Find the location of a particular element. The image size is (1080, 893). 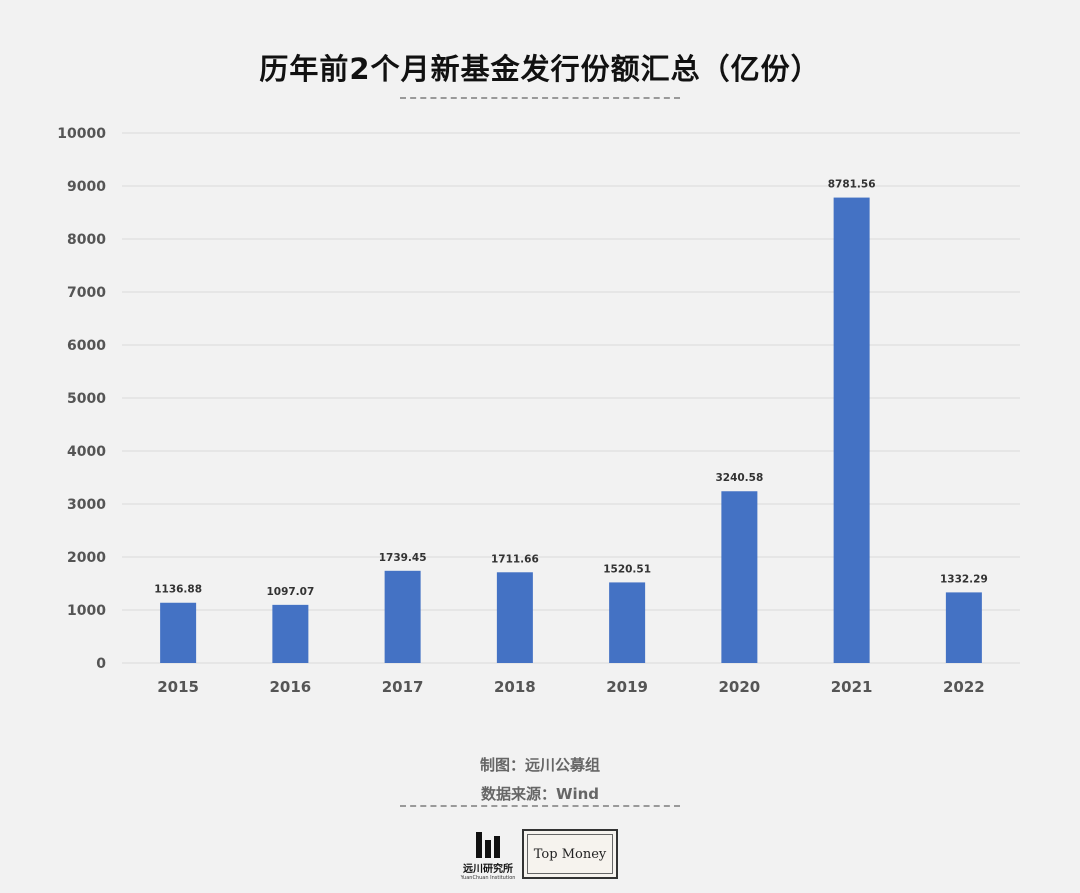

y-tick-label: 2000 is located at coordinates (86, 558).